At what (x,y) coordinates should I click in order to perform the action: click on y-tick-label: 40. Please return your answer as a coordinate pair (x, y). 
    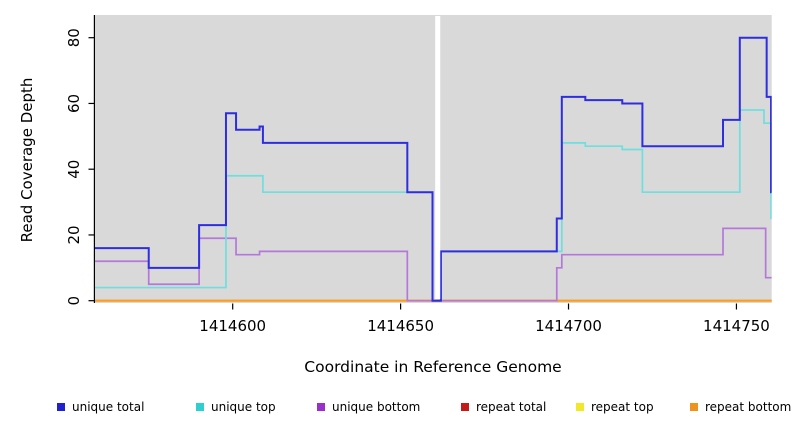
    Looking at the image, I should click on (74, 169).